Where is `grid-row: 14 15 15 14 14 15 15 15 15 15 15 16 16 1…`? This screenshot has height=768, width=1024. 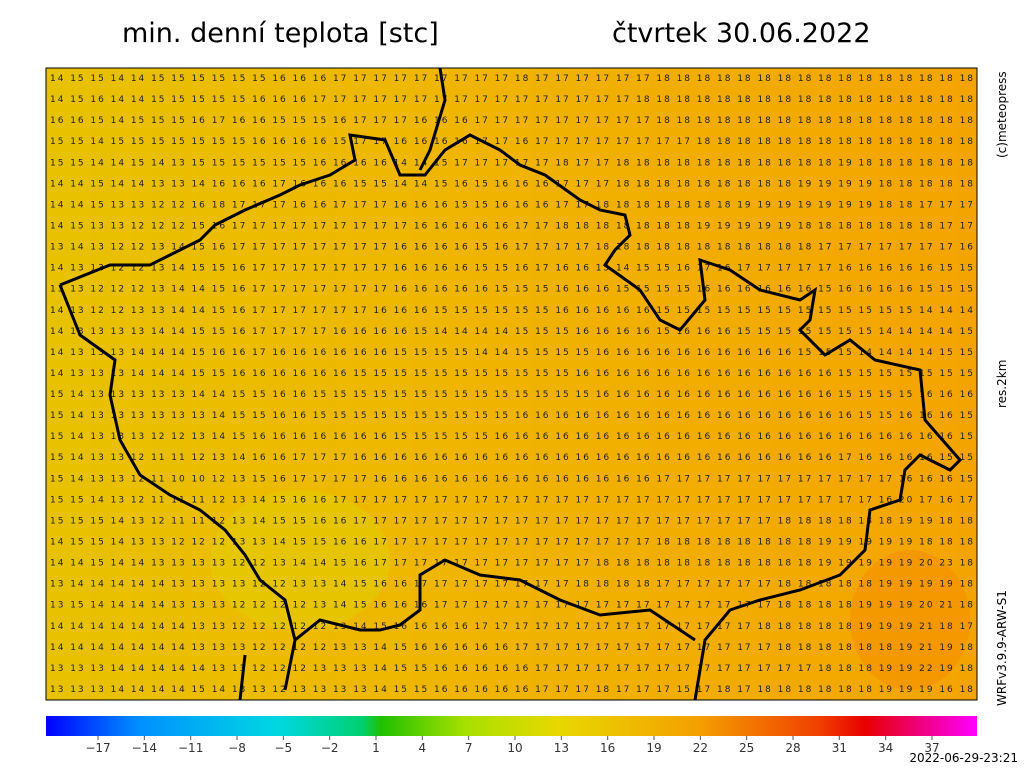
grid-row: 14 15 15 14 14 15 15 15 15 15 15 16 16 1… is located at coordinates (511, 79).